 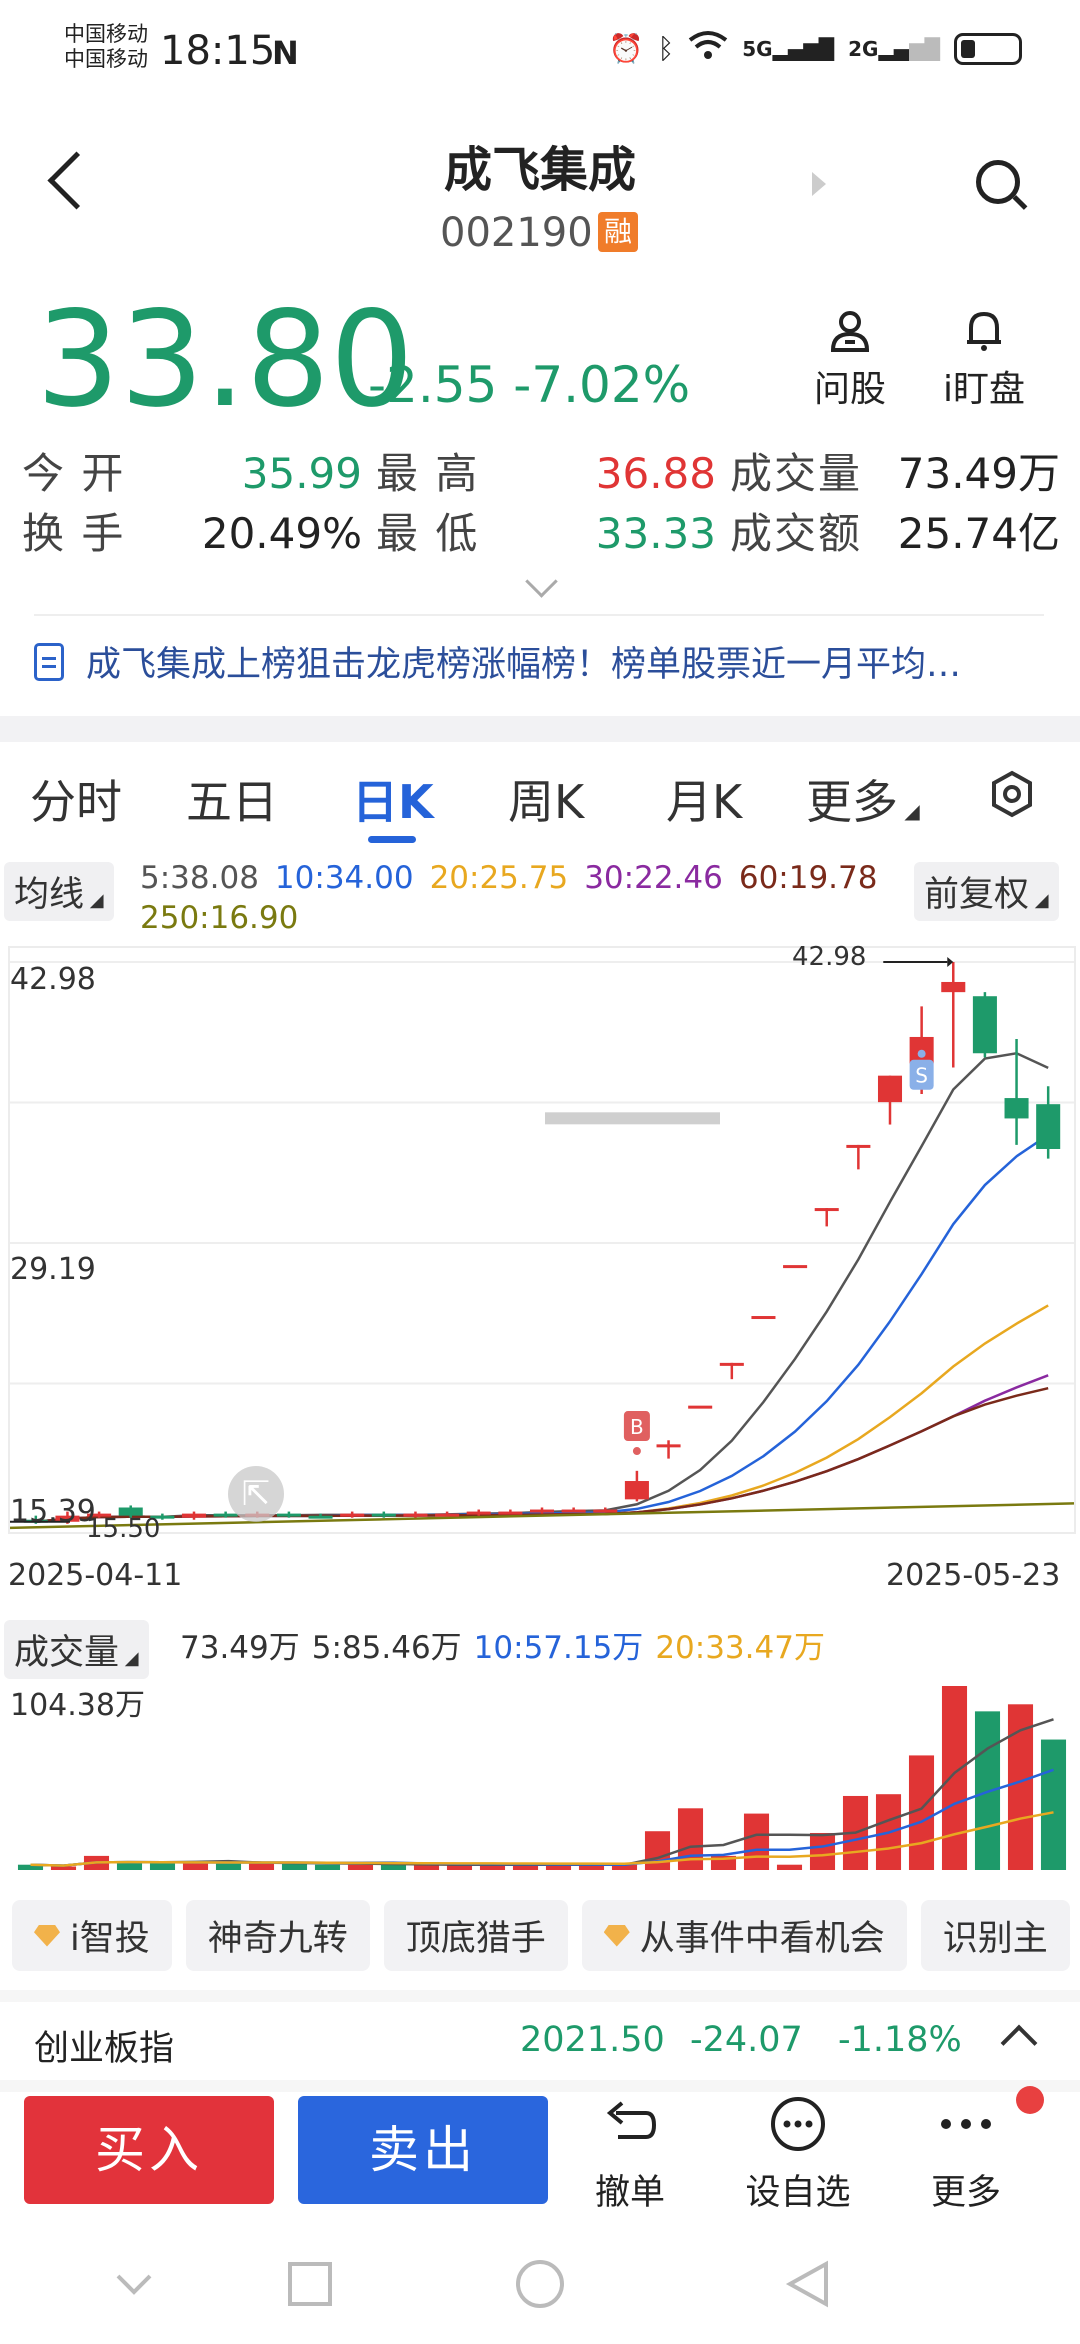 What do you see at coordinates (232, 802) in the screenshot?
I see `tab-five-day: 五日` at bounding box center [232, 802].